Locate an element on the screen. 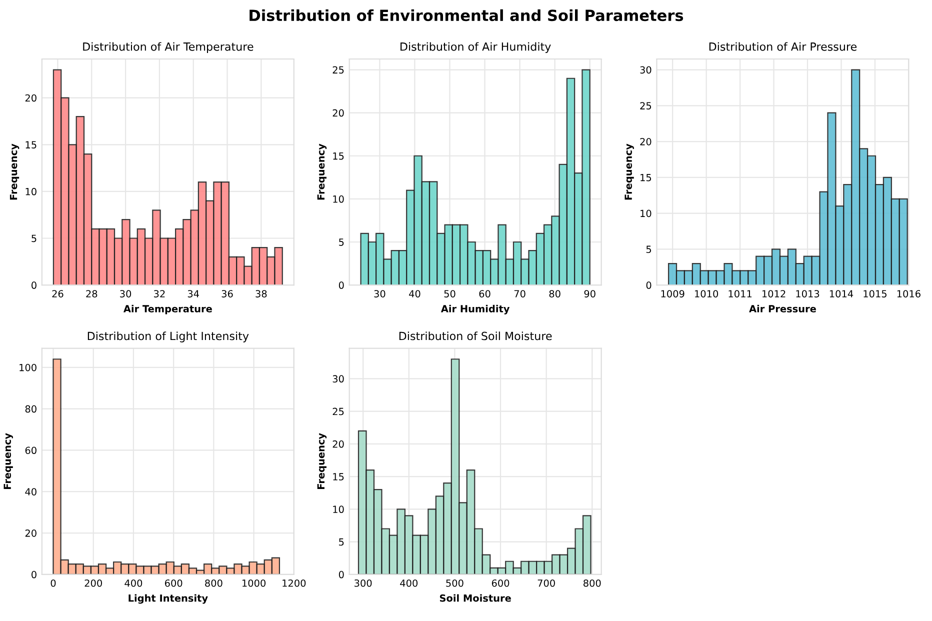 The image size is (932, 621). x-tick-label: 1009 is located at coordinates (672, 294).